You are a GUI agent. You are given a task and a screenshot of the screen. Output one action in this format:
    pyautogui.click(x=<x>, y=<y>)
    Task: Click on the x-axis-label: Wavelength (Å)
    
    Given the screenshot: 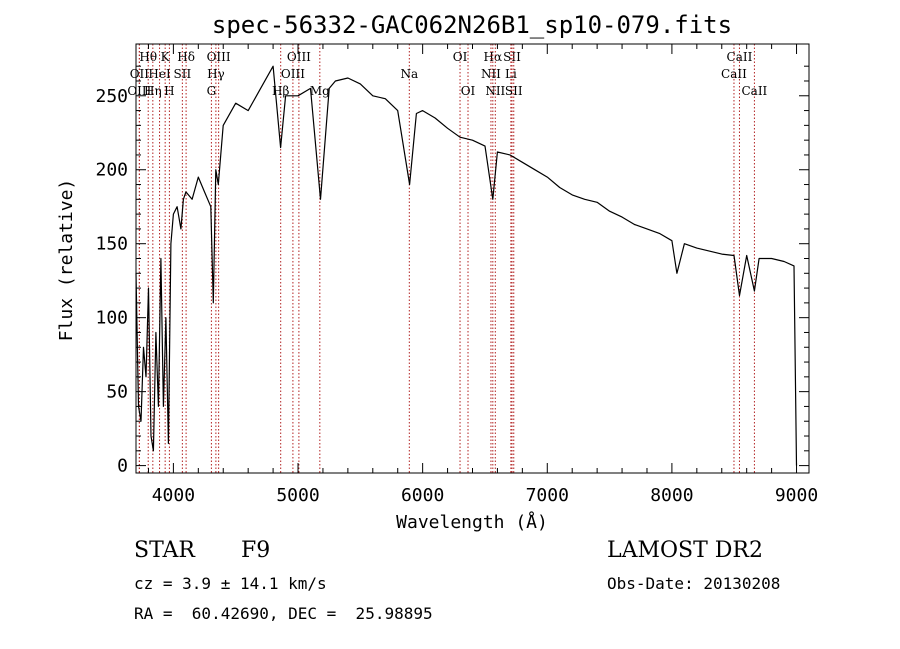 What is the action you would take?
    pyautogui.click(x=472, y=522)
    